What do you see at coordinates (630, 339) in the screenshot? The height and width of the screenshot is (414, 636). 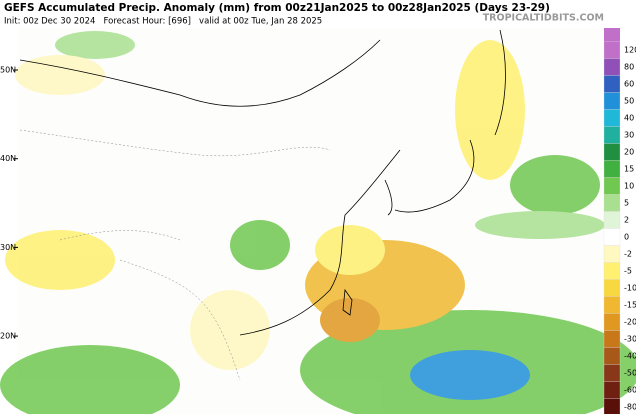 I see `colorbar-label: -30` at bounding box center [630, 339].